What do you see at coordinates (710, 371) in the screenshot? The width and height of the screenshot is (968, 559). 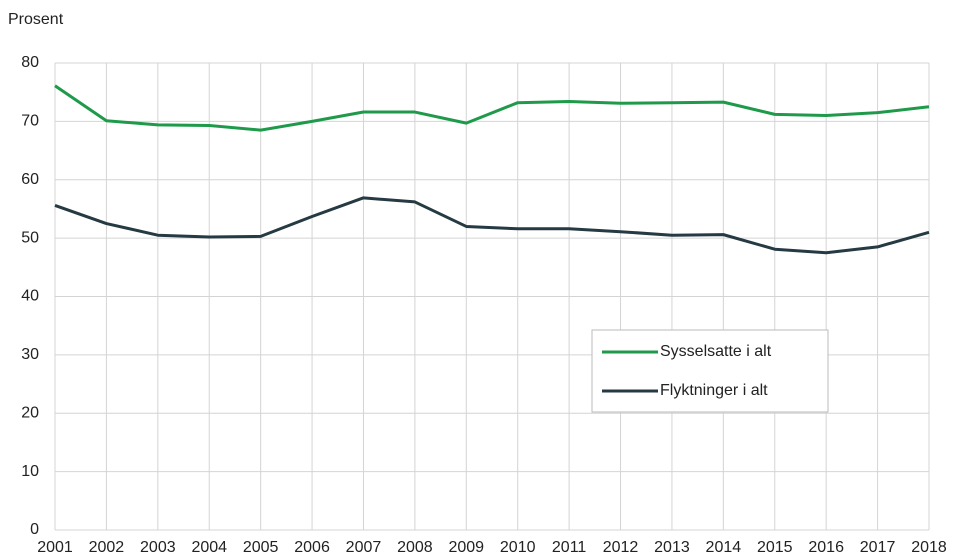 I see `legend-box` at bounding box center [710, 371].